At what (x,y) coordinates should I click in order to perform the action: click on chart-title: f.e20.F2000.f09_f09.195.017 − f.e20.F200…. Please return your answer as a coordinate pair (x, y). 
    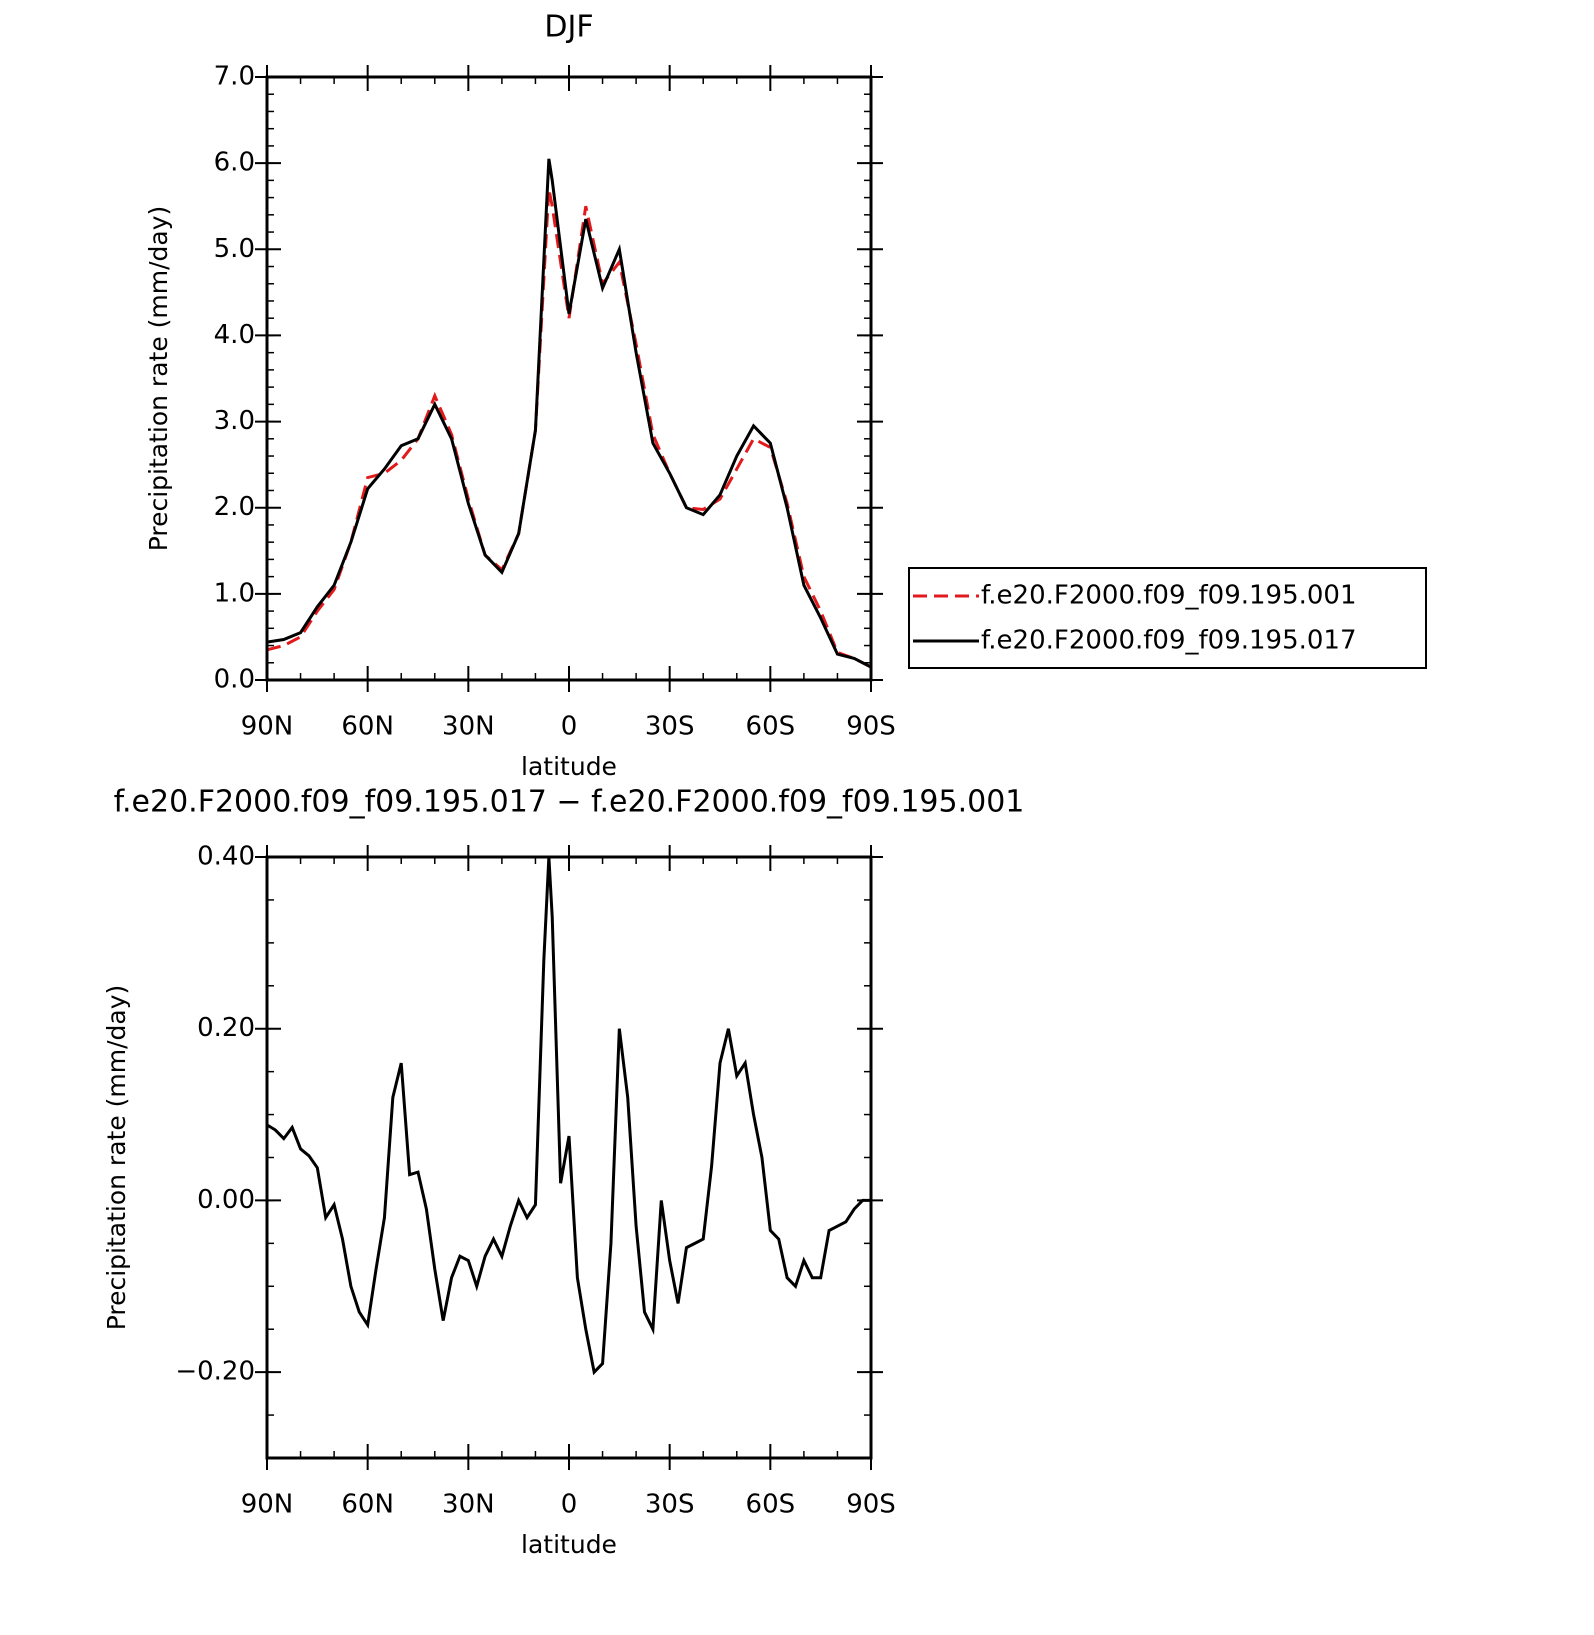
    Looking at the image, I should click on (569, 802).